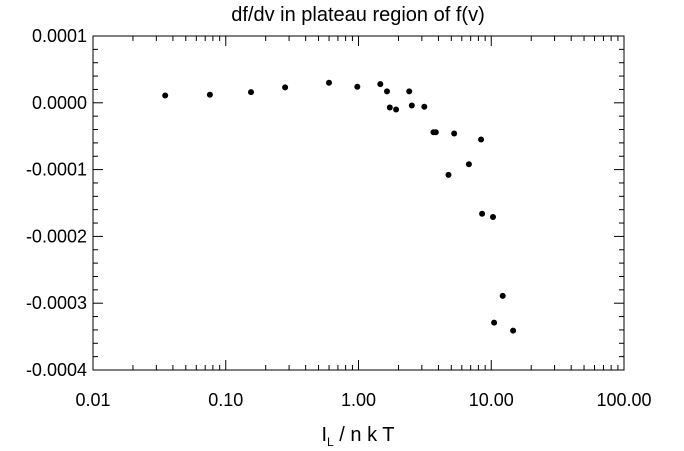  I want to click on y-tick-label: 0.0000, so click(59, 103).